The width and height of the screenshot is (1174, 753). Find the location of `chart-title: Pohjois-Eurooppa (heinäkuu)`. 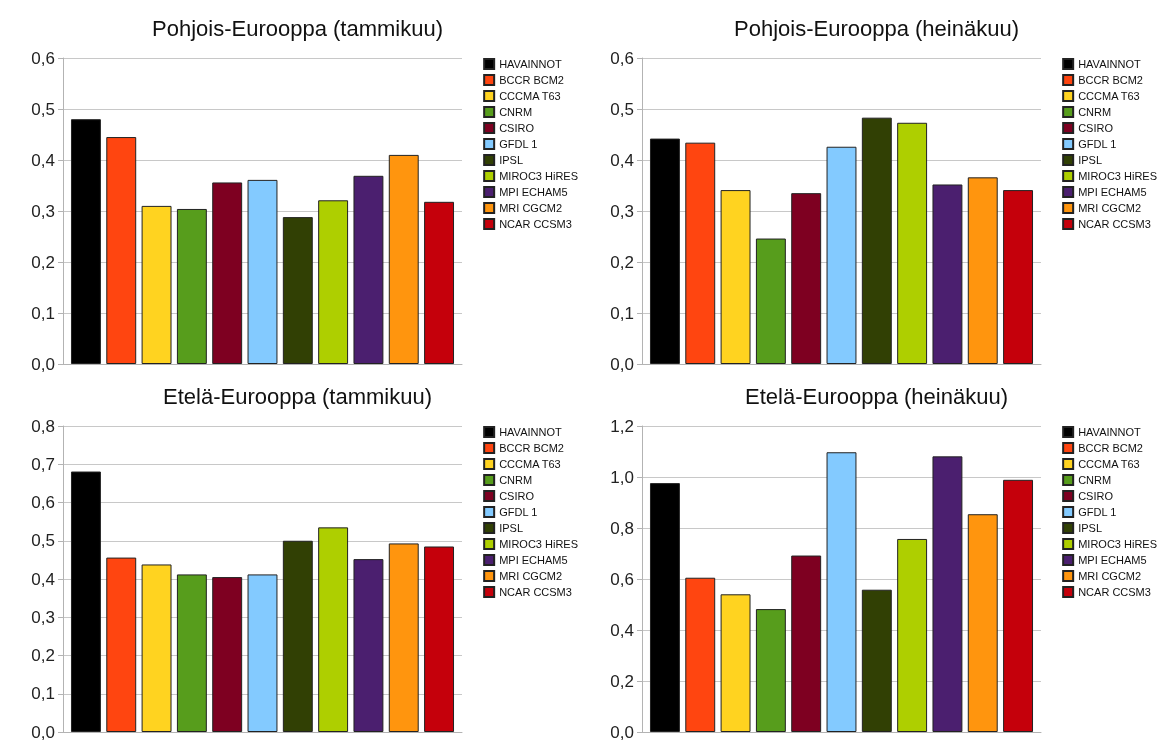

chart-title: Pohjois-Eurooppa (heinäkuu) is located at coordinates (876, 28).